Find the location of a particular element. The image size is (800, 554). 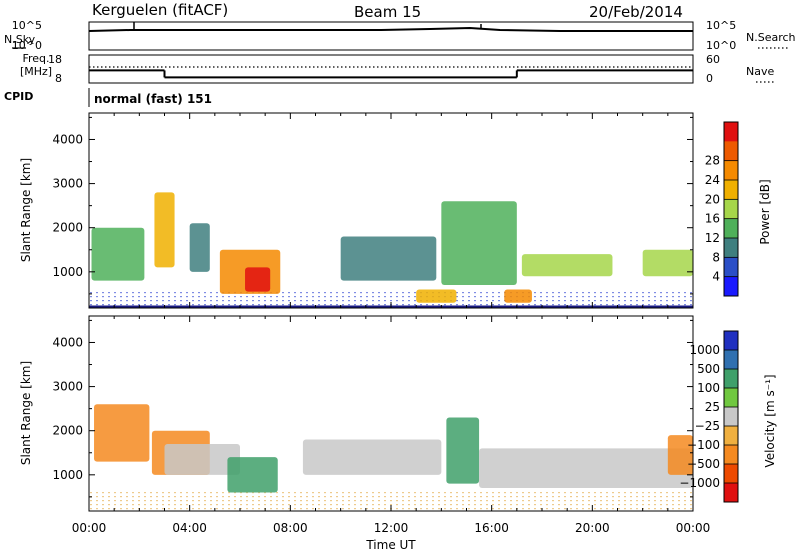

noise-panel: 10^5 10^0 10^5 10^0 N.Sky N.Search is located at coordinates (400, 35).